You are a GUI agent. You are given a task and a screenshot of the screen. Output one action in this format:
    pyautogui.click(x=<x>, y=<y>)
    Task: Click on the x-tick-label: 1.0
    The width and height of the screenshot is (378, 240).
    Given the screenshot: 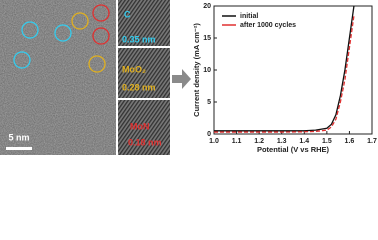 What is the action you would take?
    pyautogui.click(x=214, y=141)
    